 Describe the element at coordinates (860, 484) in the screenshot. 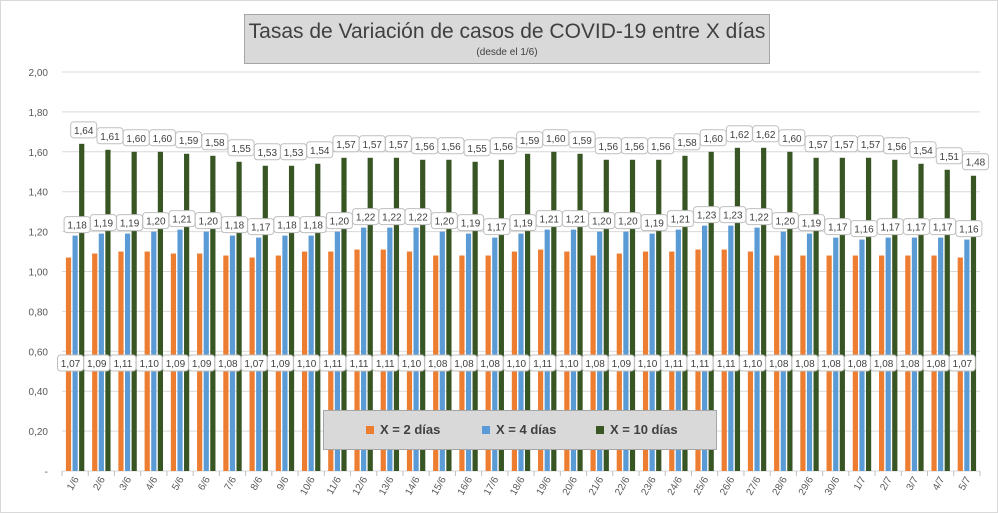

I see `x-tick-label: 1/7` at that location.